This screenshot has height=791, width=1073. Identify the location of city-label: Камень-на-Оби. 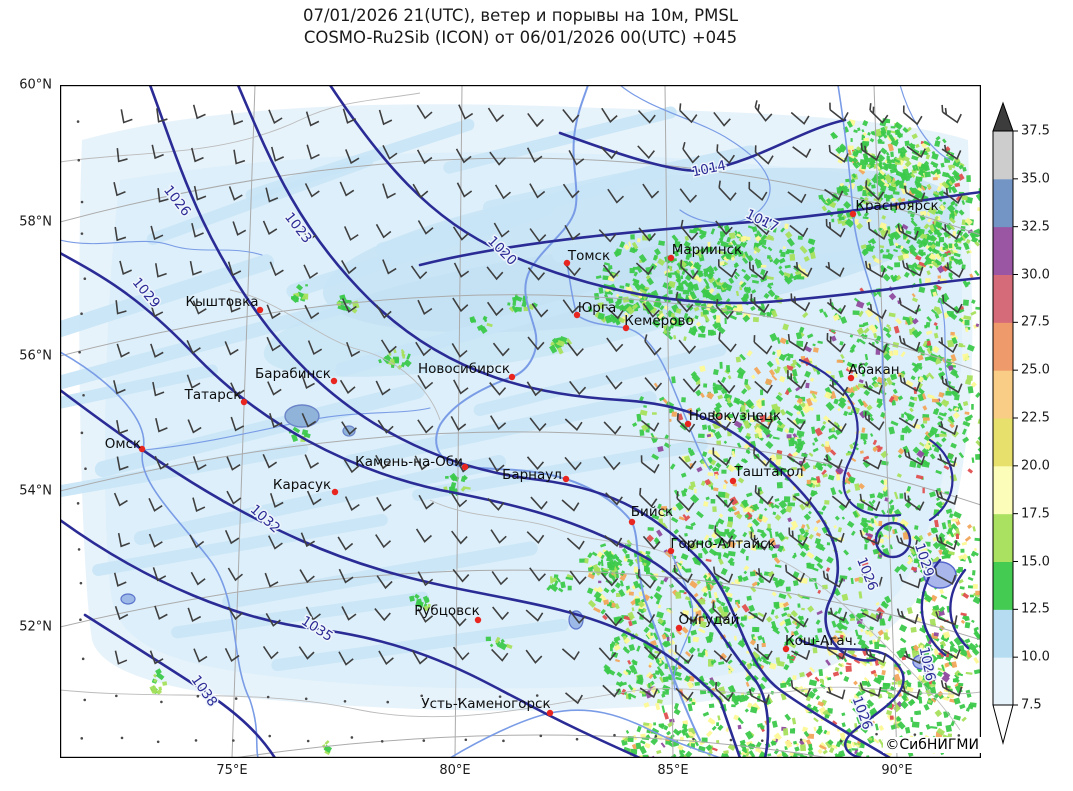
(409, 462).